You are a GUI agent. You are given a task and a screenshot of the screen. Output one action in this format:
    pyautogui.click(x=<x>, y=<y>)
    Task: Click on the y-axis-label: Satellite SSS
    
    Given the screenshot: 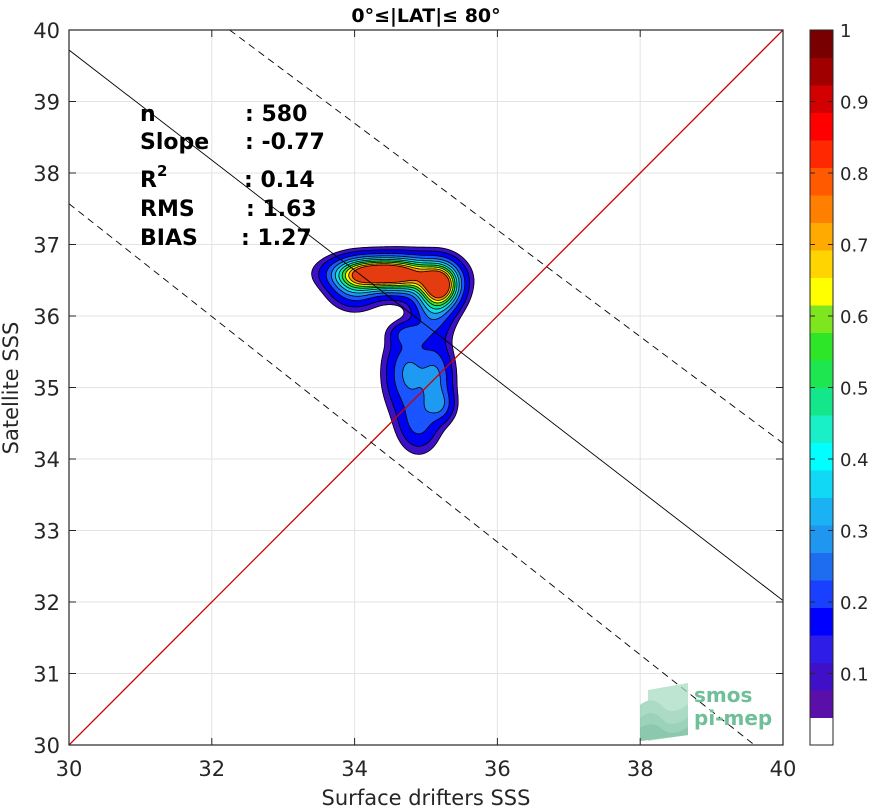 What is the action you would take?
    pyautogui.click(x=11, y=388)
    